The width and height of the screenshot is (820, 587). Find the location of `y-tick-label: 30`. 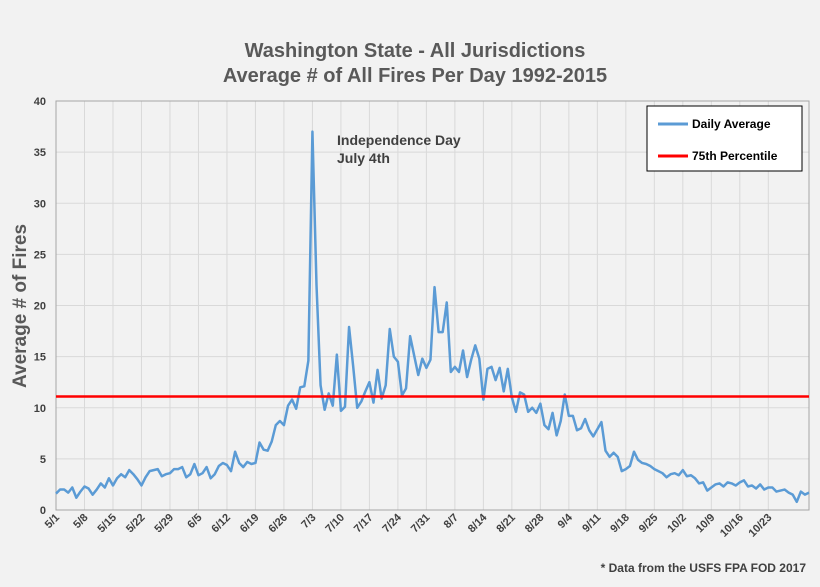

y-tick-label: 30 is located at coordinates (40, 204).